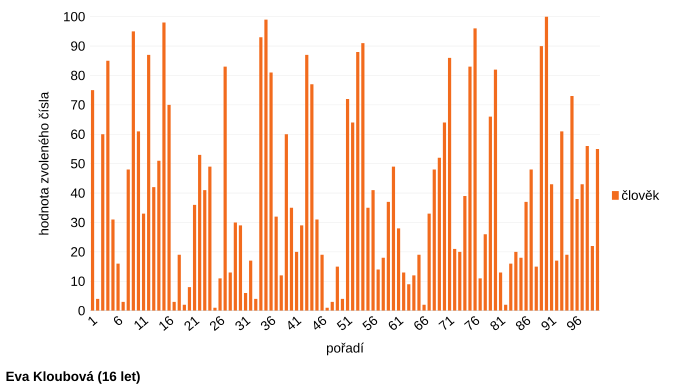 The image size is (691, 392). Describe the element at coordinates (118, 321) in the screenshot. I see `x-tick-label: 6` at that location.